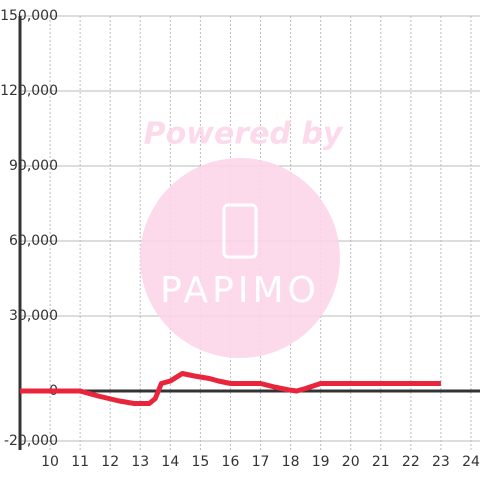 This screenshot has height=480, width=480. Describe the element at coordinates (50, 462) in the screenshot. I see `x-tick-label: 10` at that location.